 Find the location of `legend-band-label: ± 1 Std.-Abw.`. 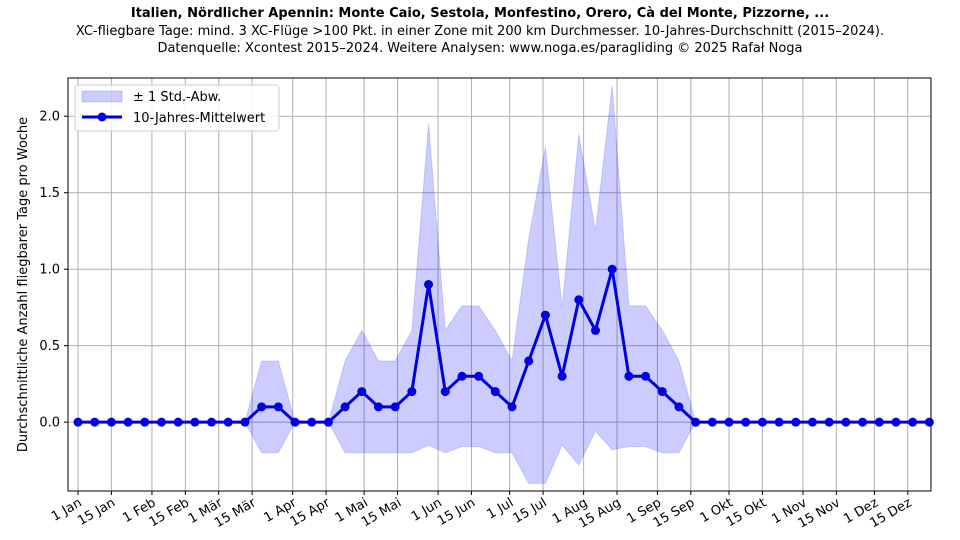

legend-band-label: ± 1 Std.-Abw. is located at coordinates (177, 97).